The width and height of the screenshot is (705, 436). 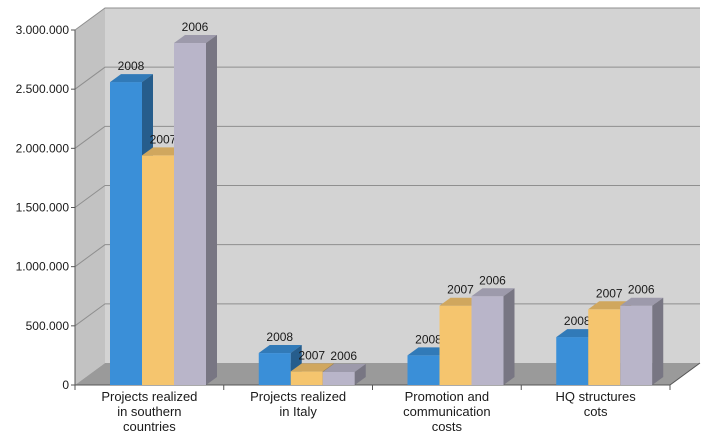 I want to click on y-tick-label: 3.000.000, so click(x=43, y=30).